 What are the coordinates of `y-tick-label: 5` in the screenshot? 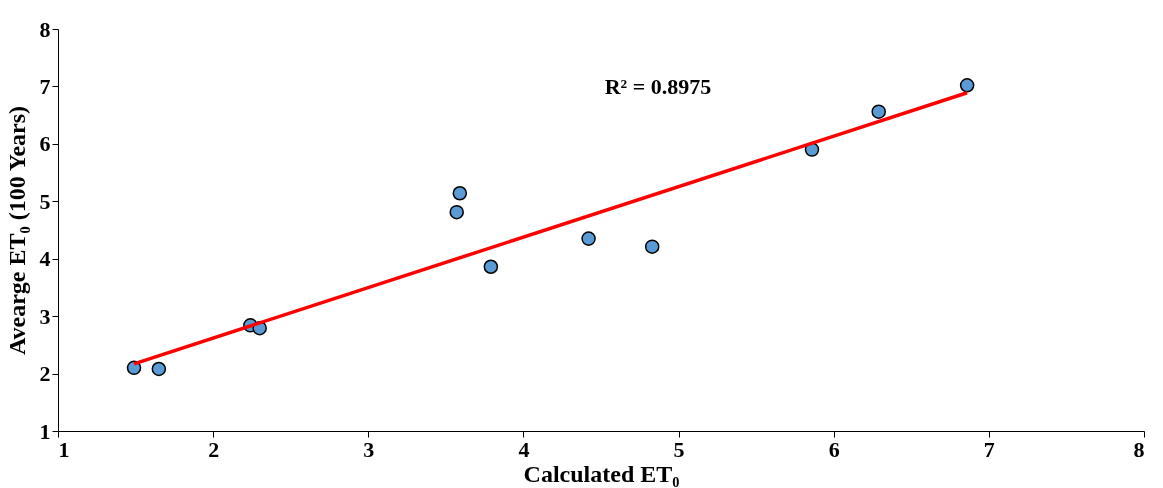 It's located at (45, 201).